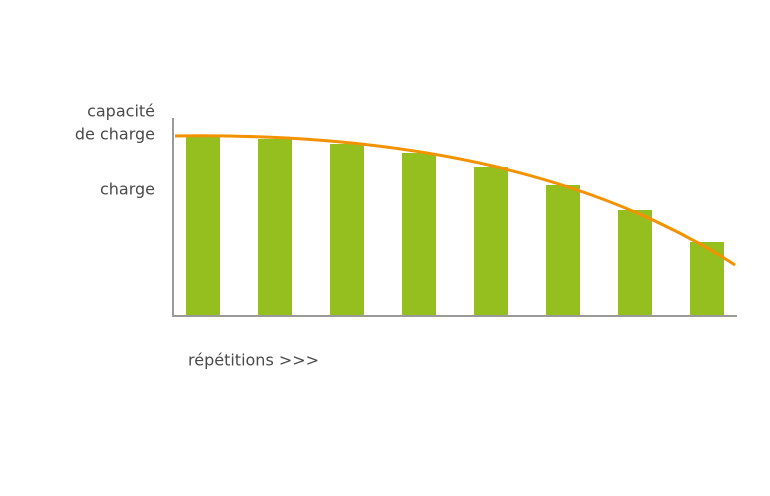 This screenshot has height=496, width=770. I want to click on axis-label: charge, so click(127, 189).